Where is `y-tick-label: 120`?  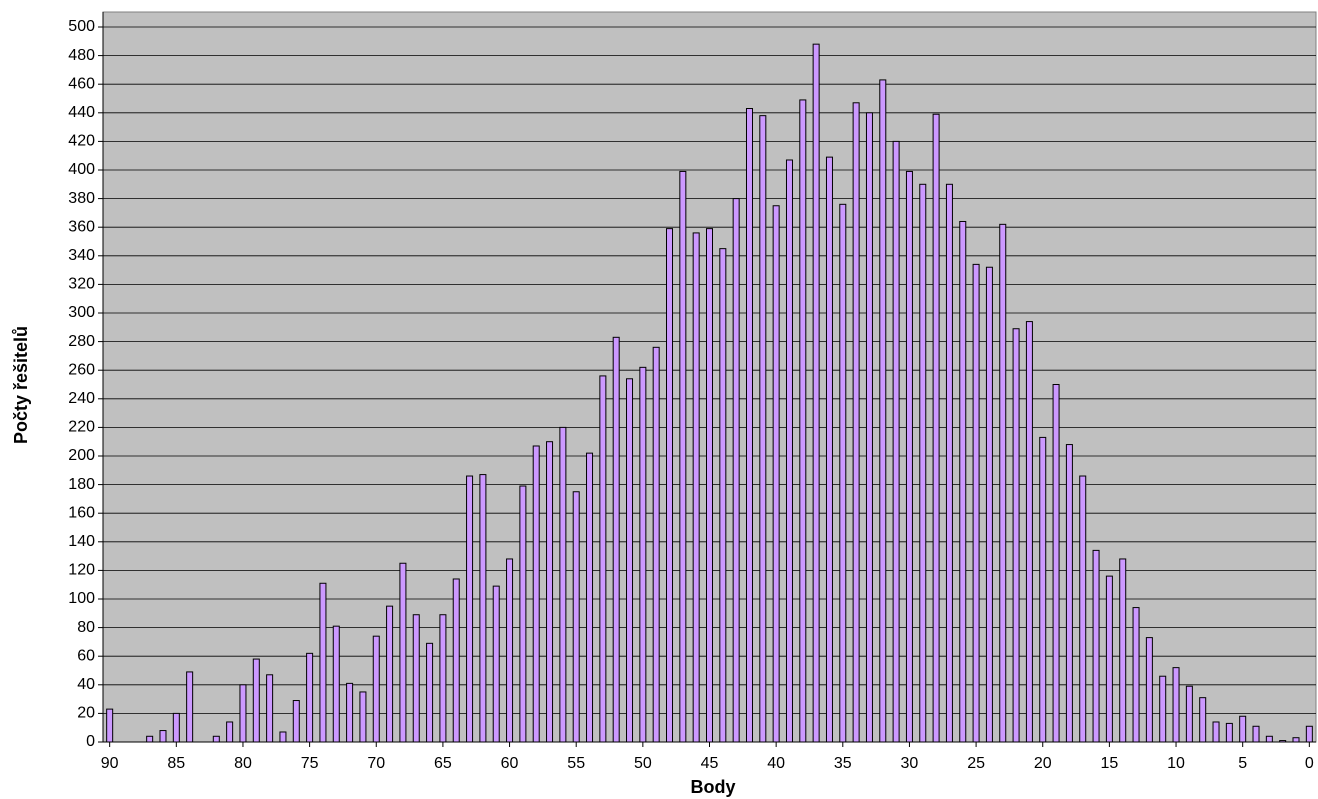 y-tick-label: 120 is located at coordinates (81, 570).